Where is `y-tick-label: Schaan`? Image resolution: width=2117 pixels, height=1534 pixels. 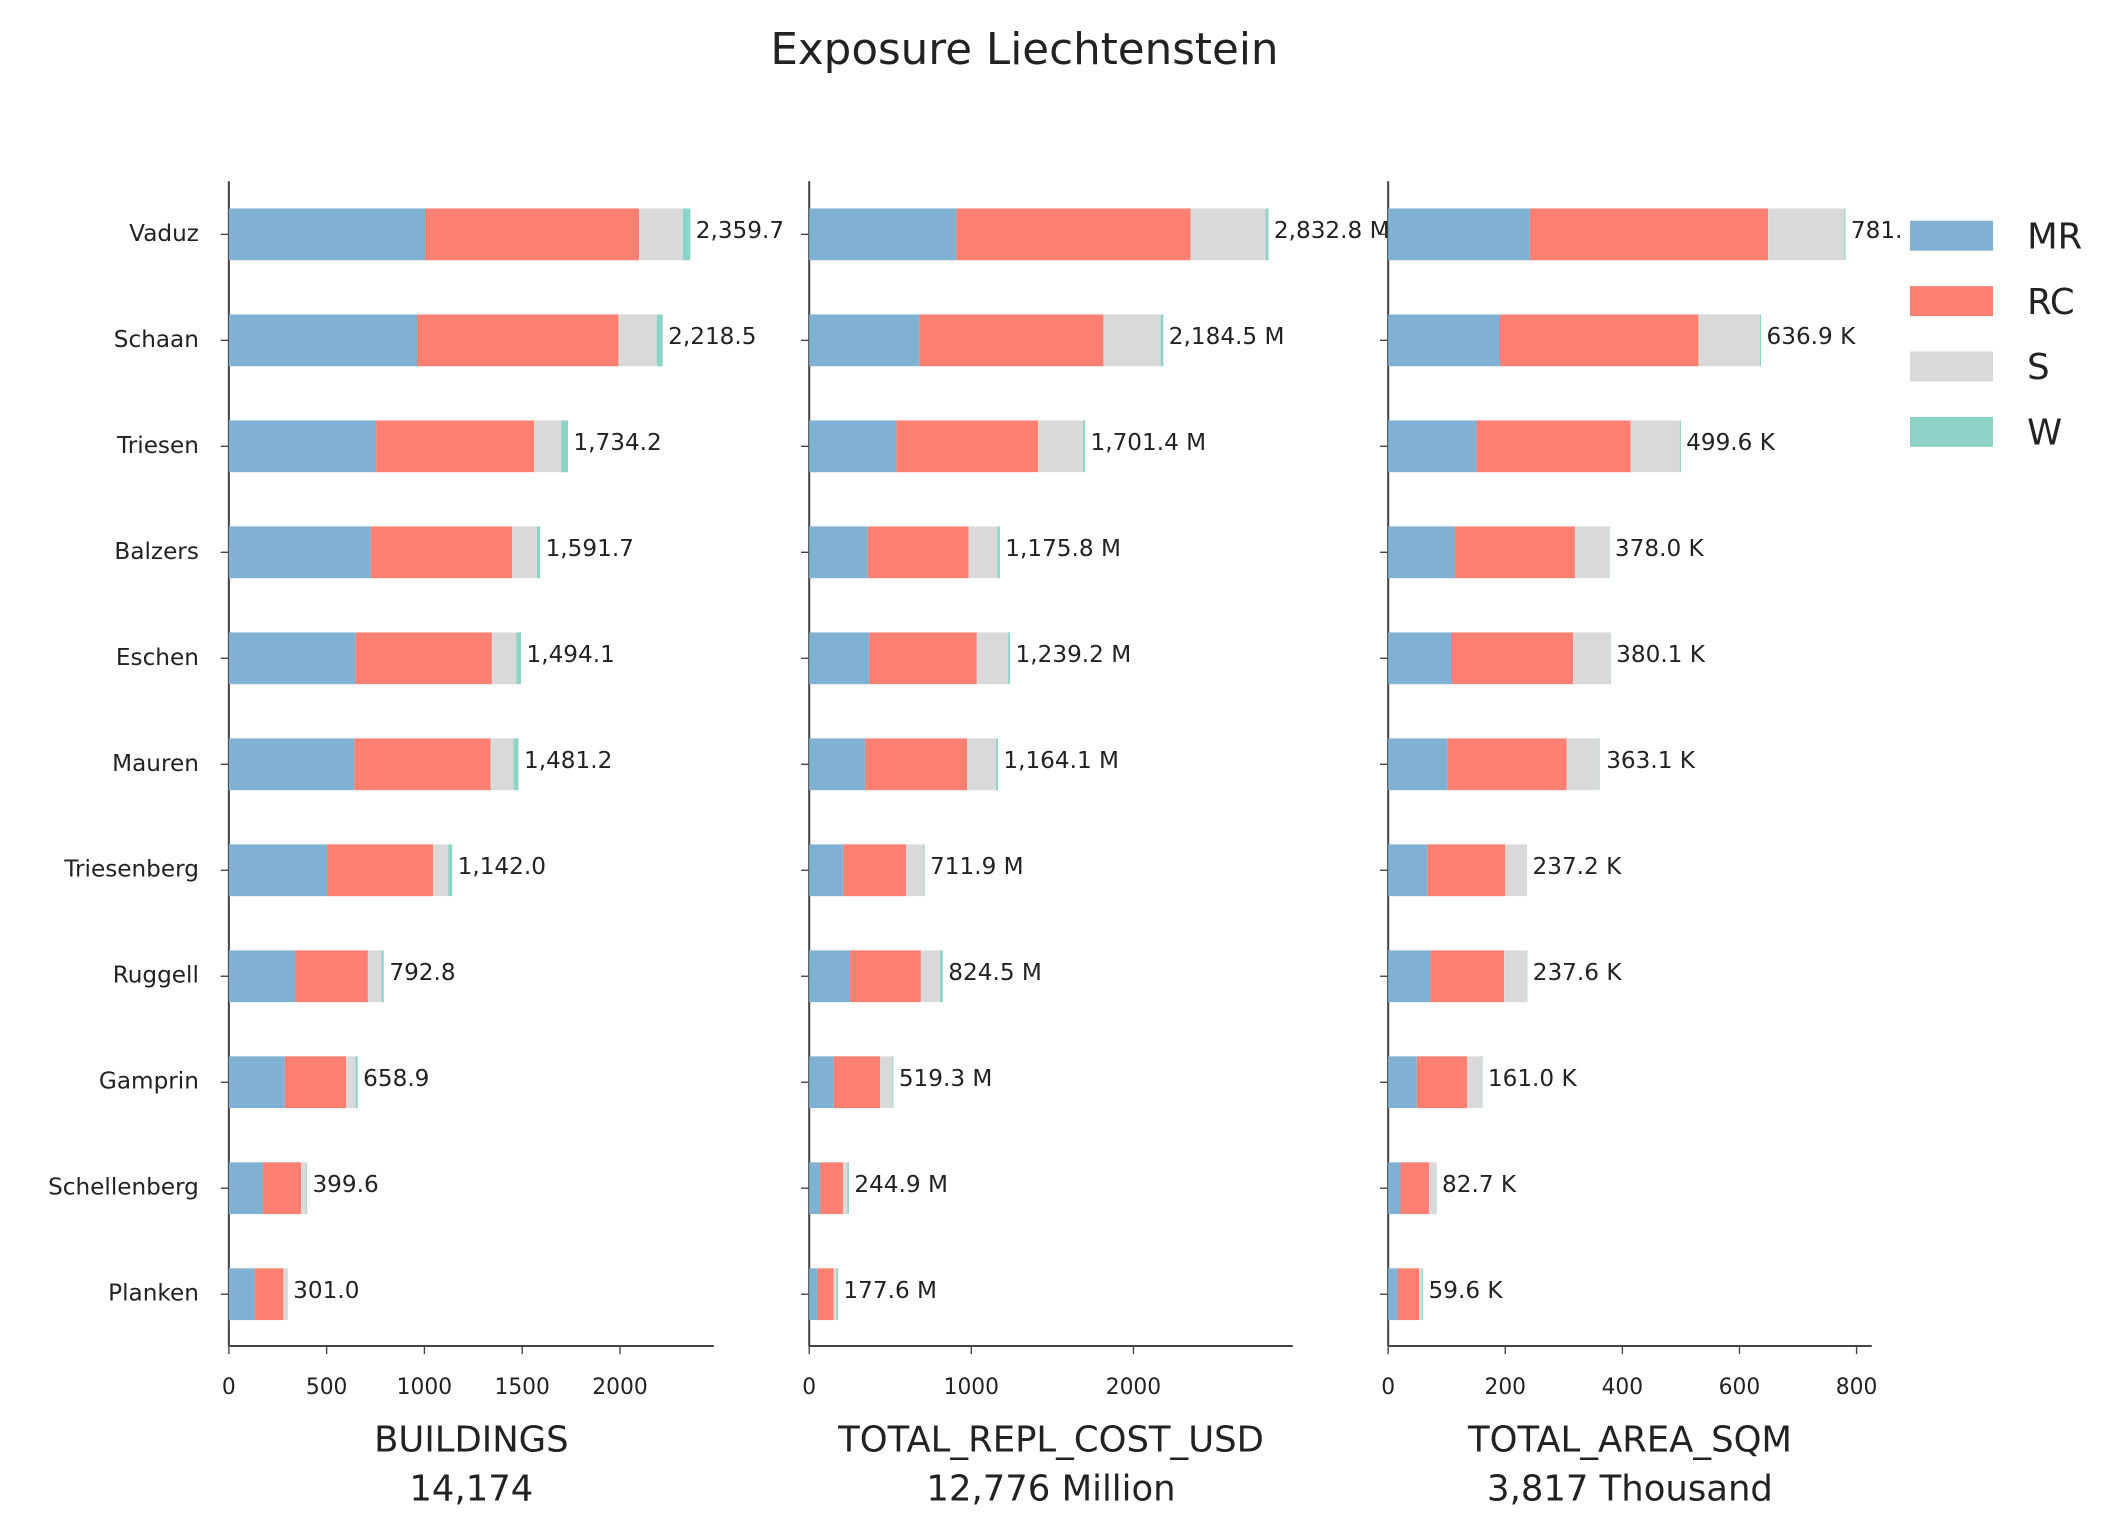 y-tick-label: Schaan is located at coordinates (156, 340).